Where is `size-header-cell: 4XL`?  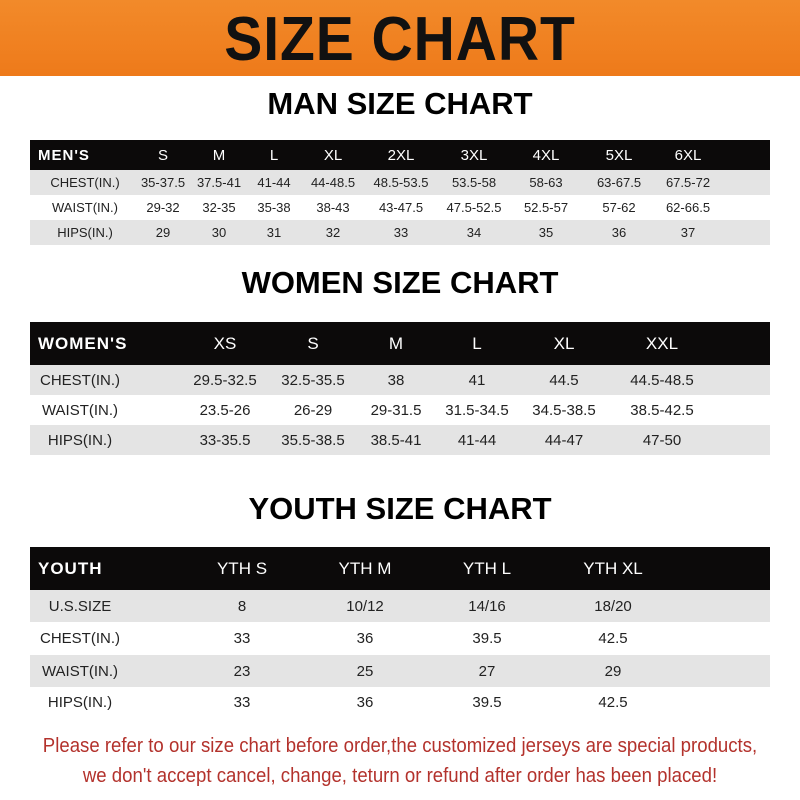
size-header-cell: 4XL is located at coordinates (546, 155).